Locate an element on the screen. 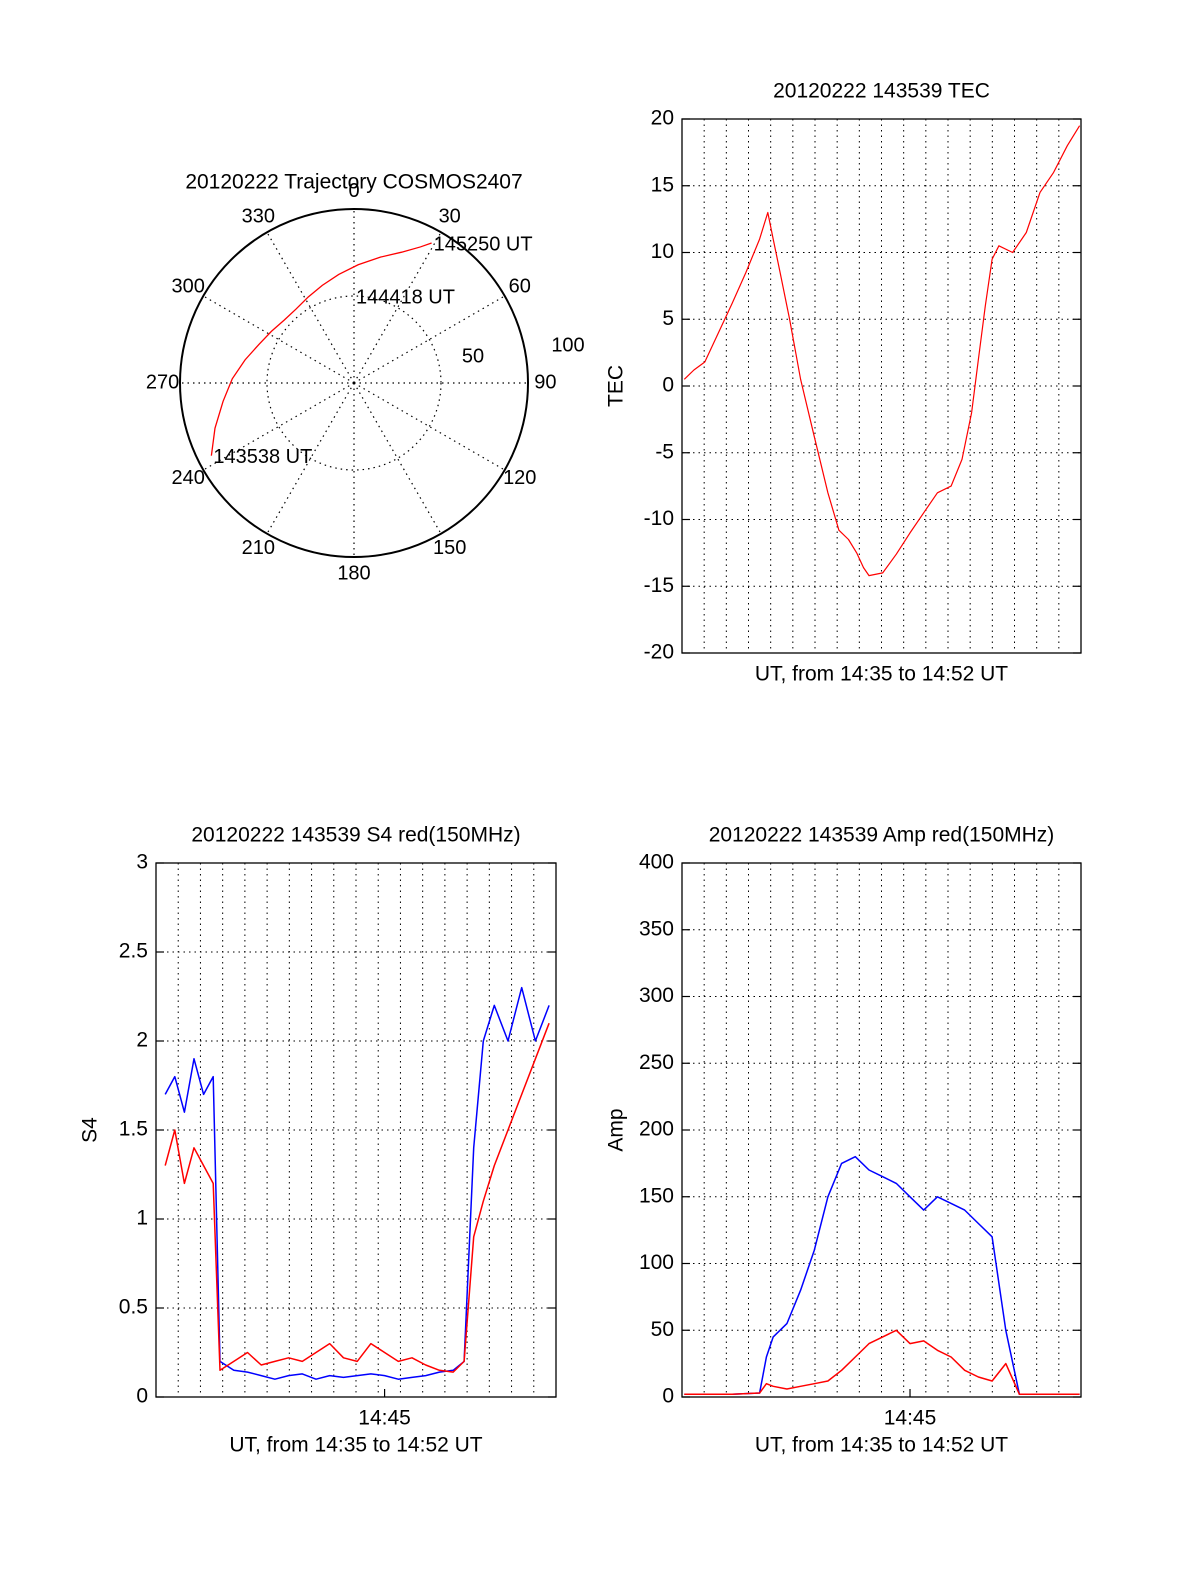 This screenshot has width=1200, height=1575. y-tick-label: 1 is located at coordinates (142, 1218).